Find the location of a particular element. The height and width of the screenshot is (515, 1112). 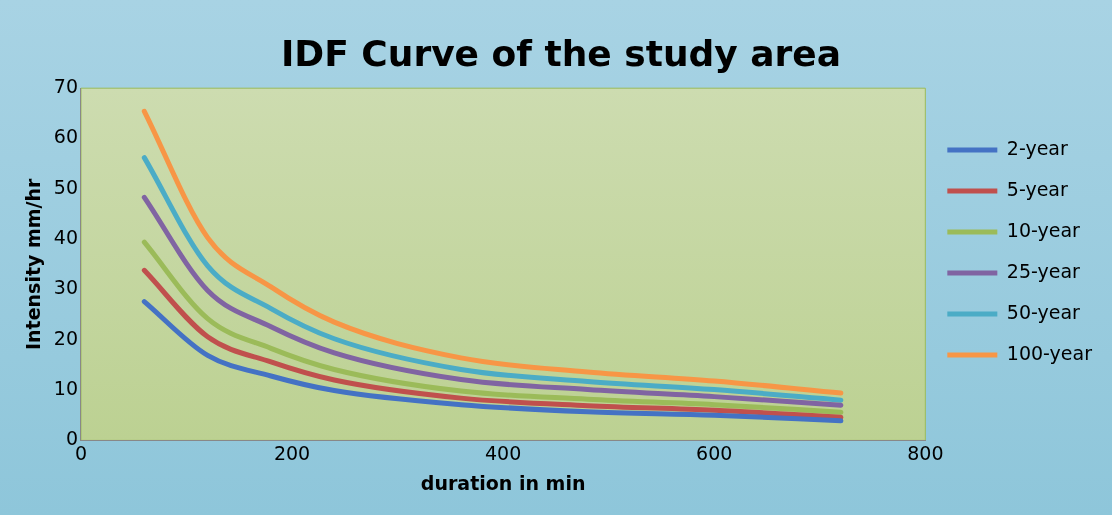

y-axis-title: Intensity mm/hr is located at coordinates (33, 264).